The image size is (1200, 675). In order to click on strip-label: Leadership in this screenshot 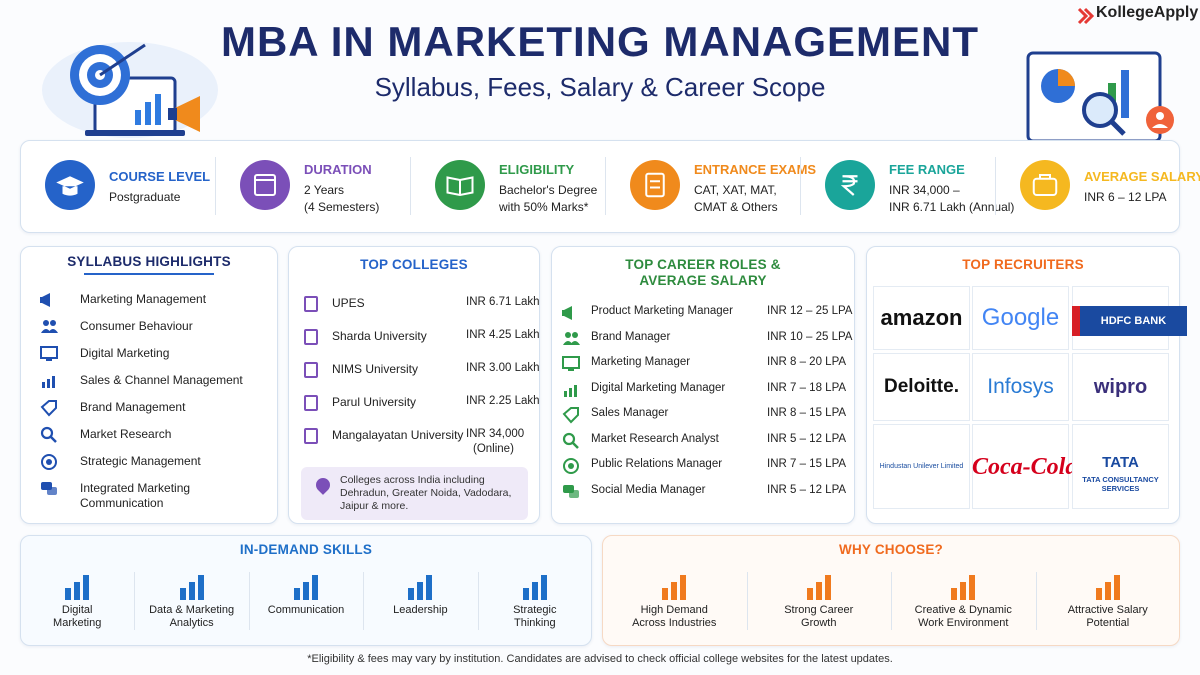, I will do `click(420, 610)`.